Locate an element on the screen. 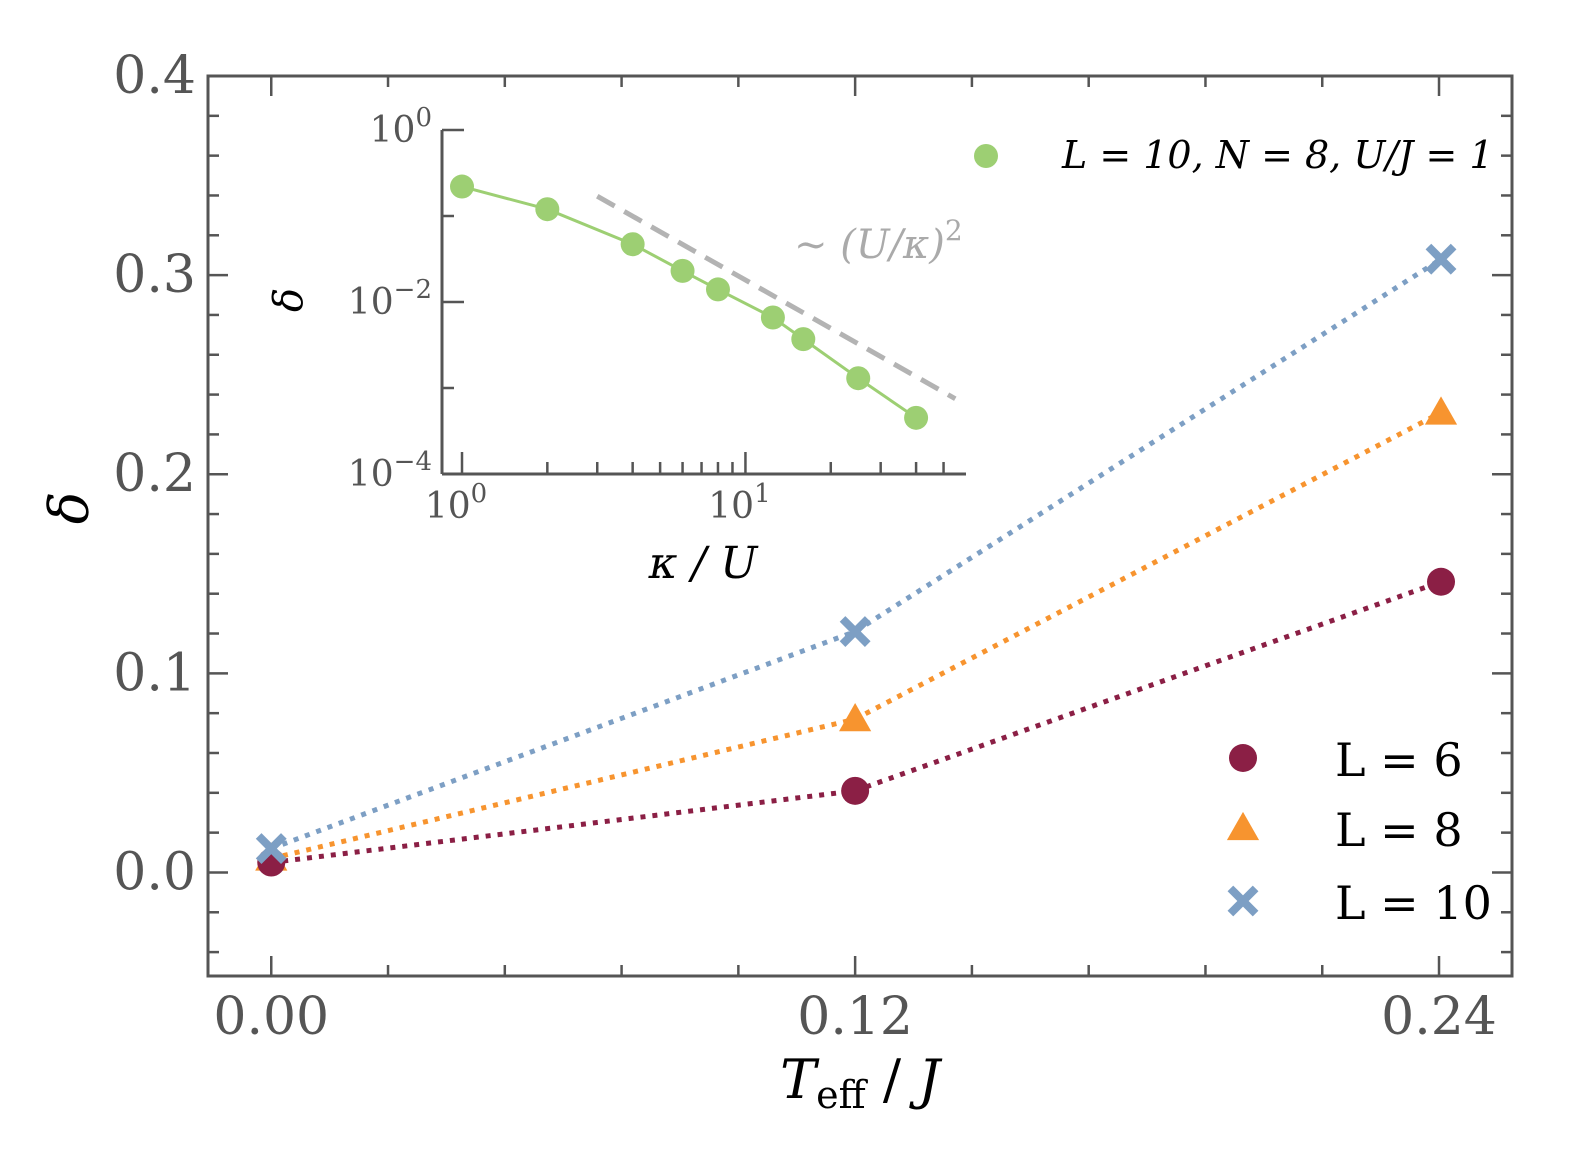 This screenshot has height=1172, width=1578. x-tick-label: 0.00 is located at coordinates (271, 1017).